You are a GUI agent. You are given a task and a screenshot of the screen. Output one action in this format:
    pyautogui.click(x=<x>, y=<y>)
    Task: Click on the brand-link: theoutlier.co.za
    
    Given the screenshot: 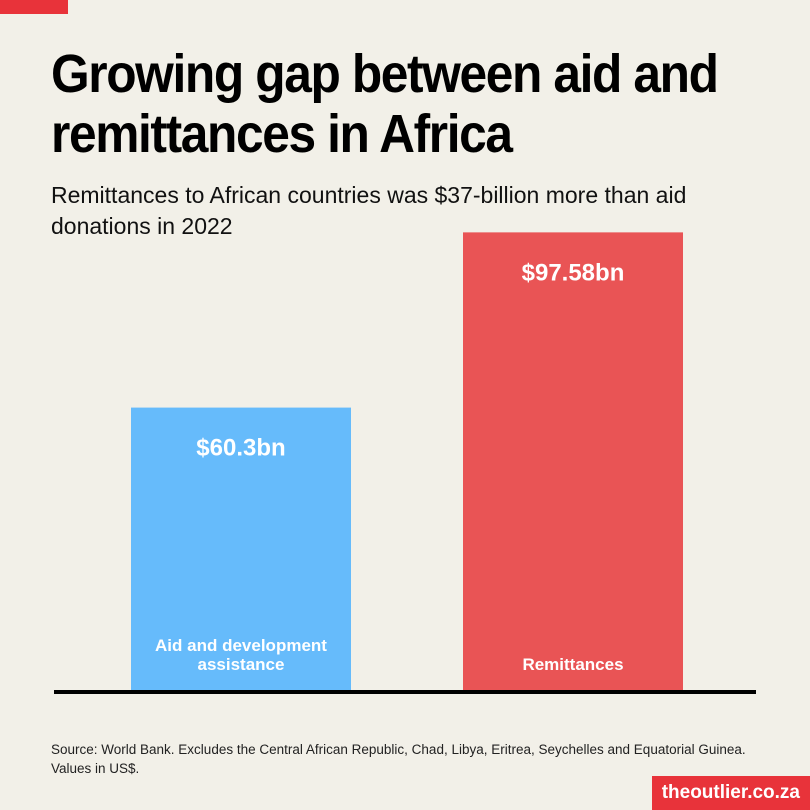 What is the action you would take?
    pyautogui.click(x=730, y=793)
    